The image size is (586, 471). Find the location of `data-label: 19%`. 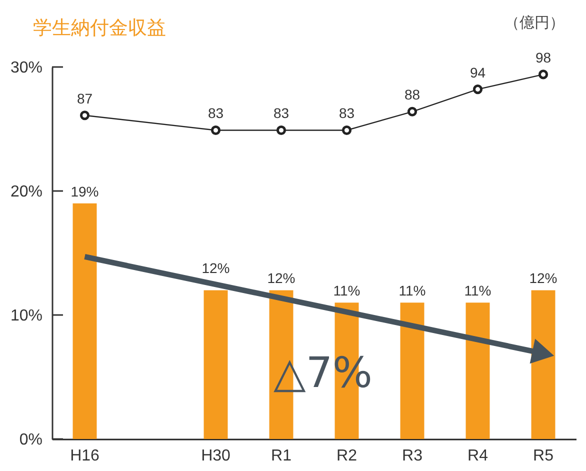

data-label: 19% is located at coordinates (84, 191).